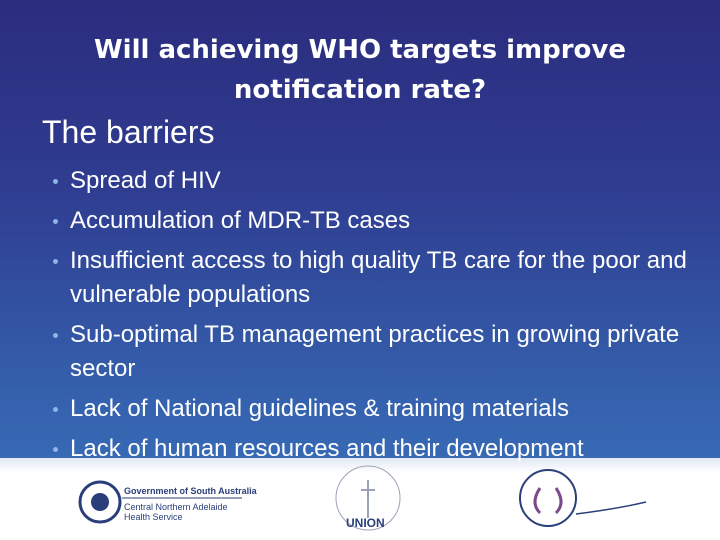 This screenshot has height=540, width=720. What do you see at coordinates (611, 508) in the screenshot?
I see `swoosh` at bounding box center [611, 508].